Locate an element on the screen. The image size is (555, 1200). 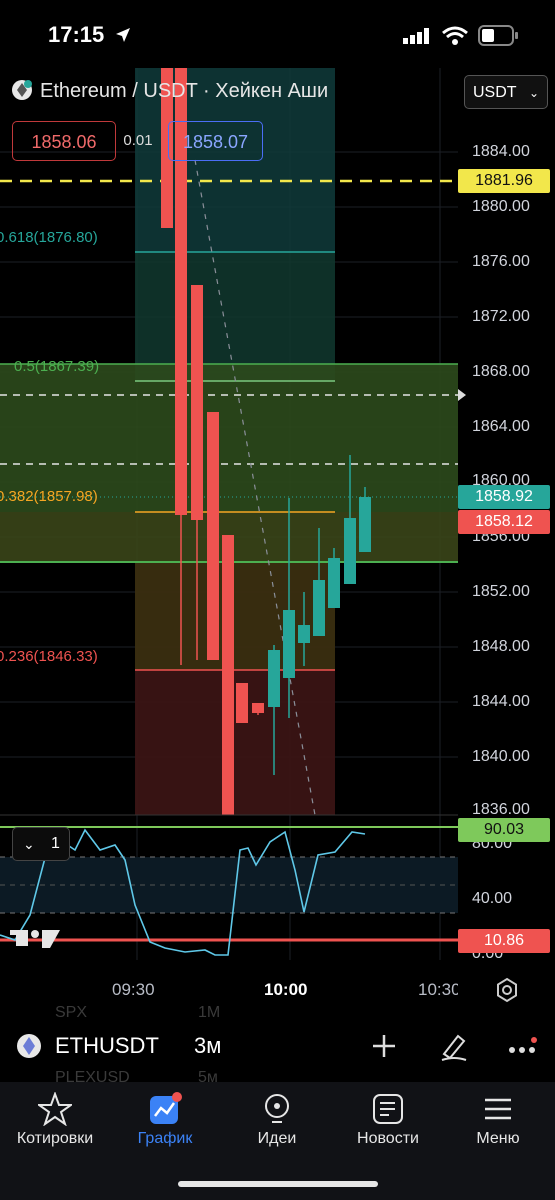
x-label: 10:30 is located at coordinates (438, 989).